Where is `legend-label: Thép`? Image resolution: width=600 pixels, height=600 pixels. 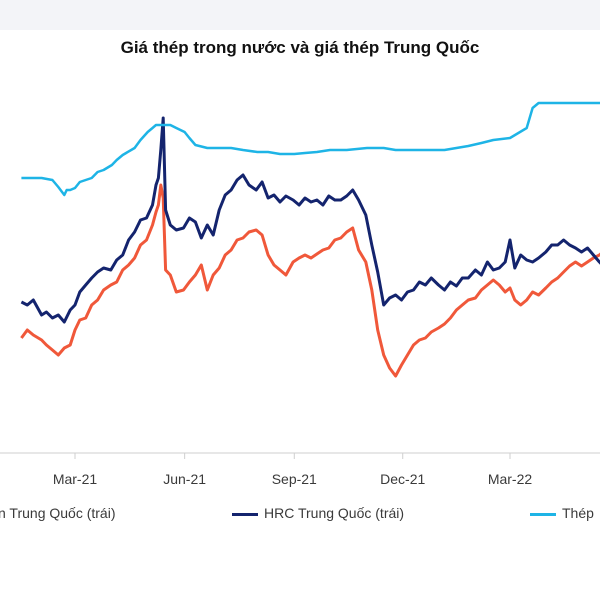 legend-label: Thép is located at coordinates (578, 513).